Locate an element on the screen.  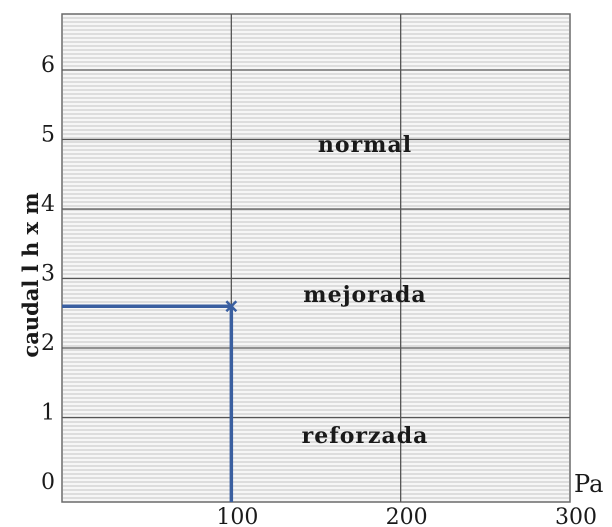
x-axis-unit: Pa is located at coordinates (588, 484).